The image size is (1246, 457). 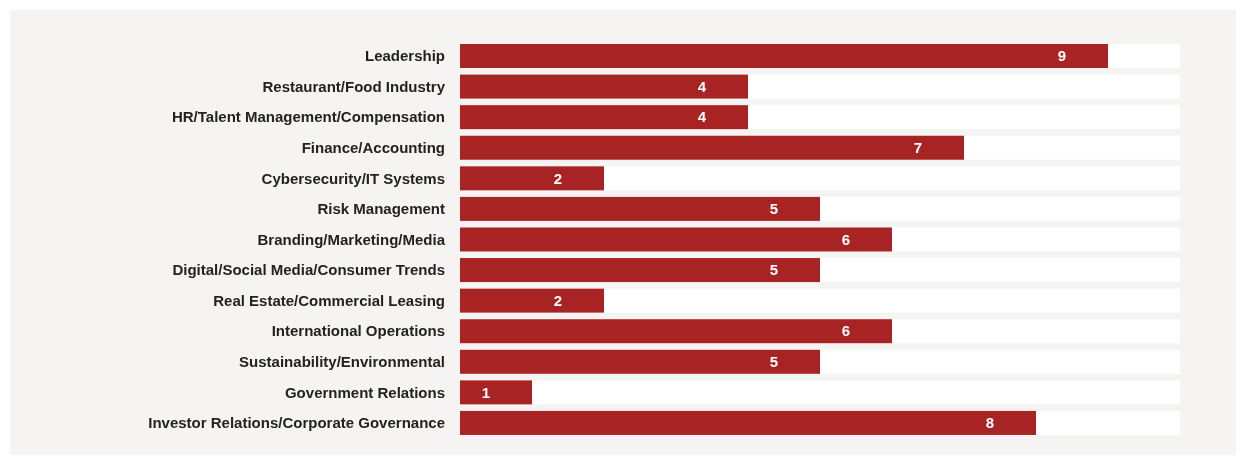 What do you see at coordinates (990, 423) in the screenshot?
I see `data-label: 8` at bounding box center [990, 423].